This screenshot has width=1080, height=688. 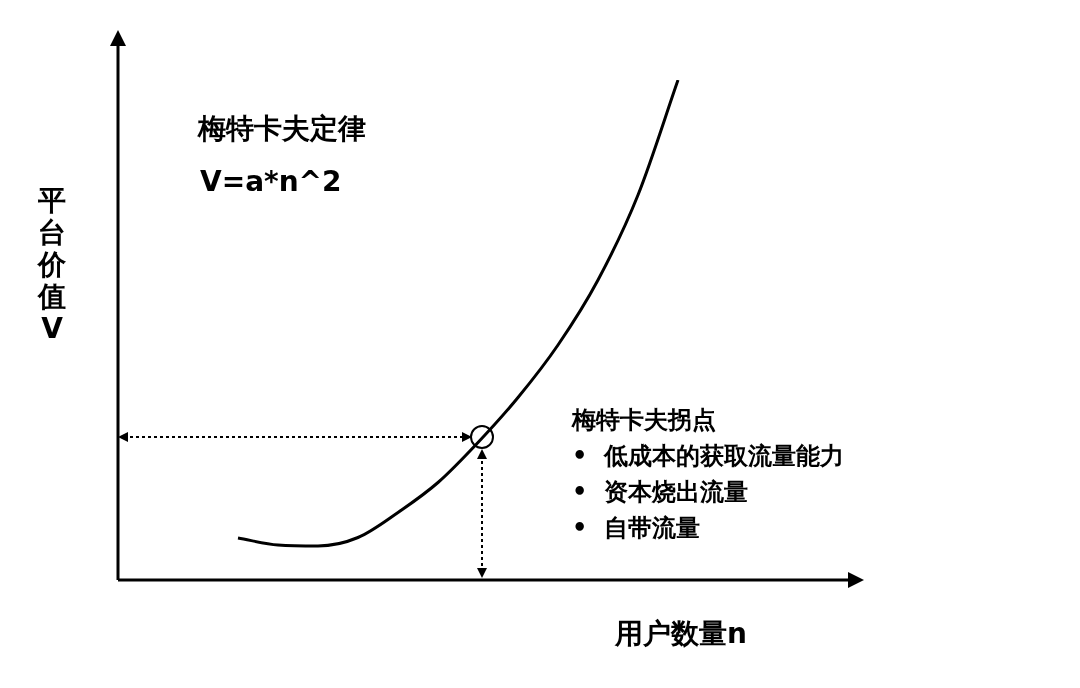 What do you see at coordinates (708, 456) in the screenshot?
I see `annotation: • 低成本的获取流量能力` at bounding box center [708, 456].